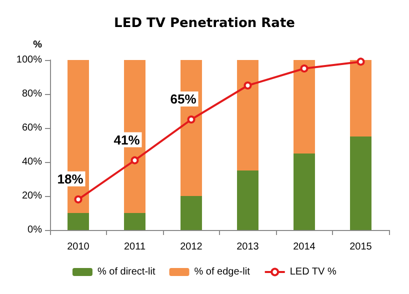 This screenshot has width=409, height=294. What do you see at coordinates (127, 140) in the screenshot?
I see `data-label: 41%` at bounding box center [127, 140].